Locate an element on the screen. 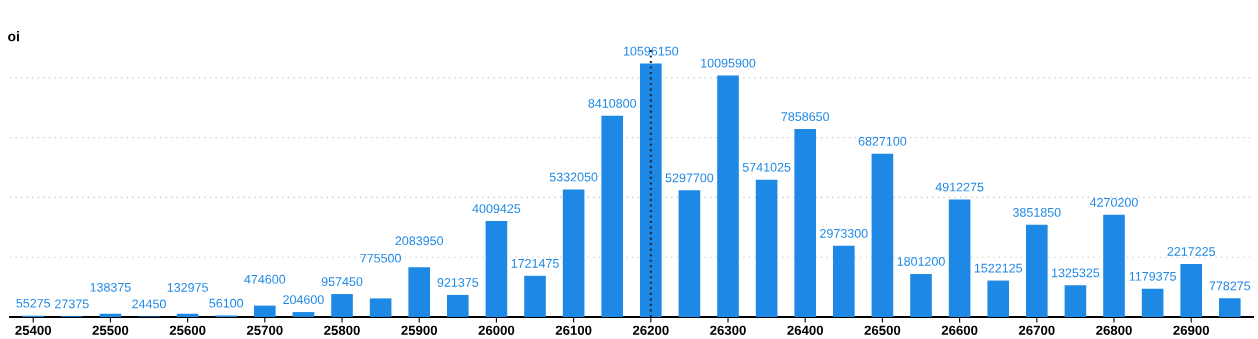 The width and height of the screenshot is (1258, 339). x-tick-label: 26400 is located at coordinates (805, 330).